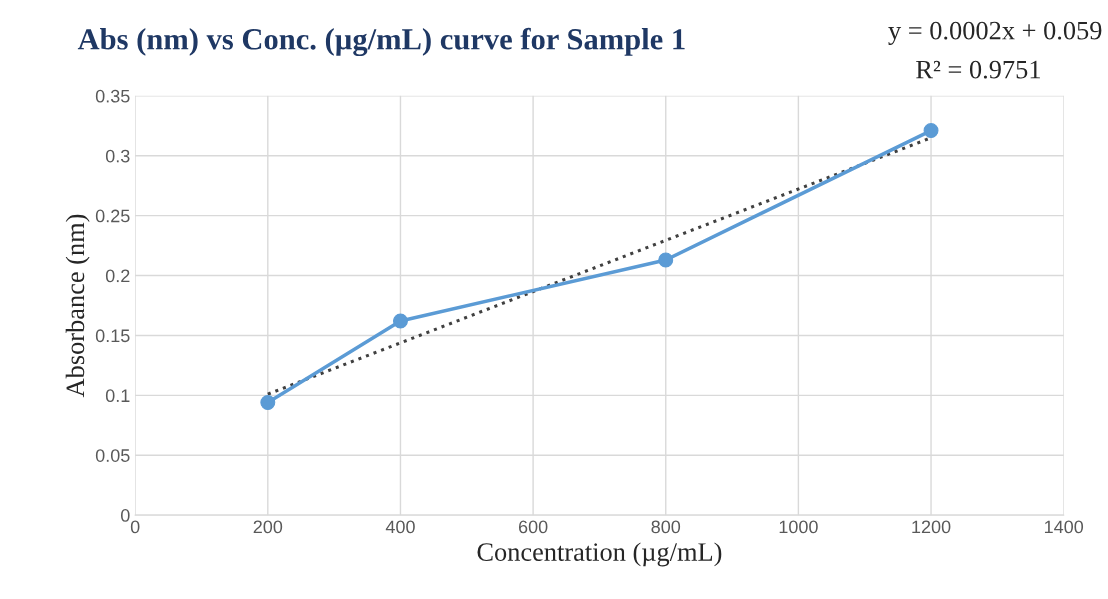 Image resolution: width=1108 pixels, height=599 pixels. Describe the element at coordinates (112, 216) in the screenshot. I see `y-tick-label: 0.25` at that location.